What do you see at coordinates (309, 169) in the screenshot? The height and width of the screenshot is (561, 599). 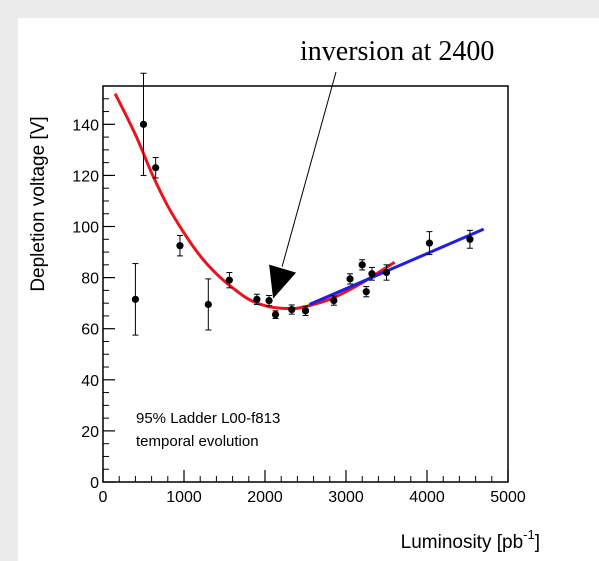 I see `annotation-arrow-shaft` at bounding box center [309, 169].